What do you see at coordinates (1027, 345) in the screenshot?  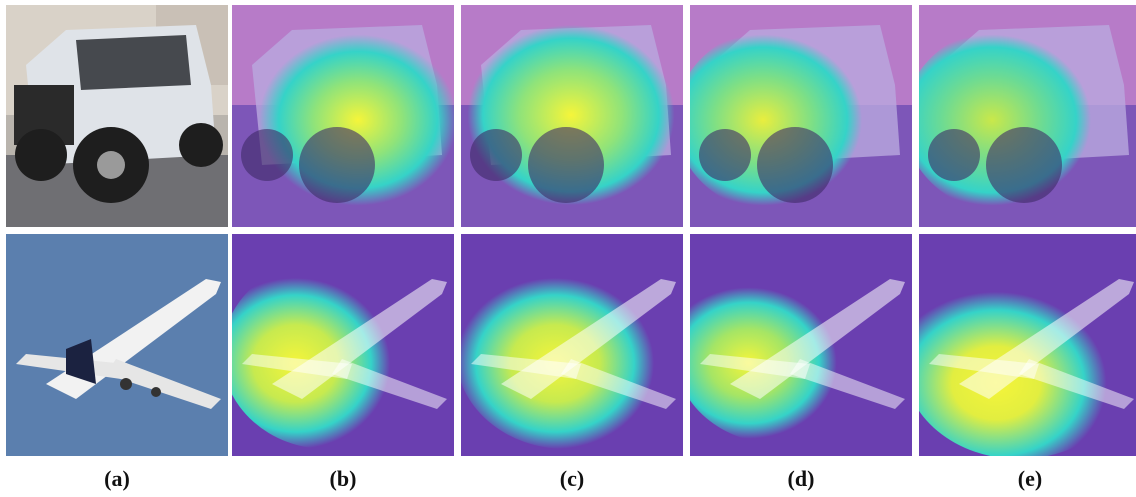 I see `airplane-heatmap-e` at bounding box center [1027, 345].